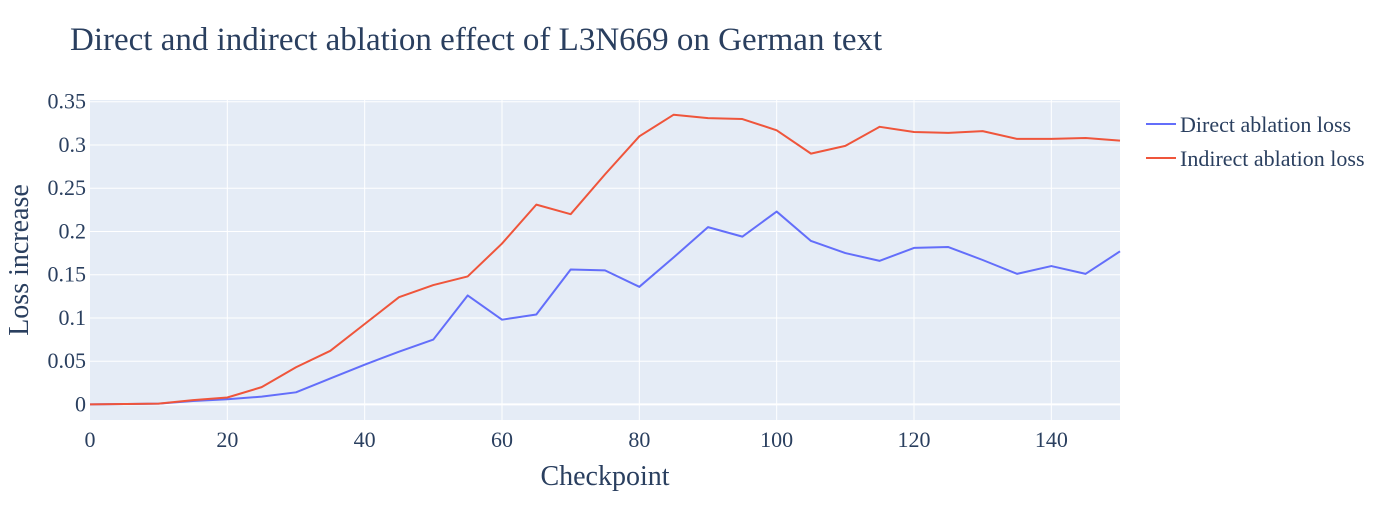 The width and height of the screenshot is (1400, 505). I want to click on x-tick-label: 100, so click(776, 439).